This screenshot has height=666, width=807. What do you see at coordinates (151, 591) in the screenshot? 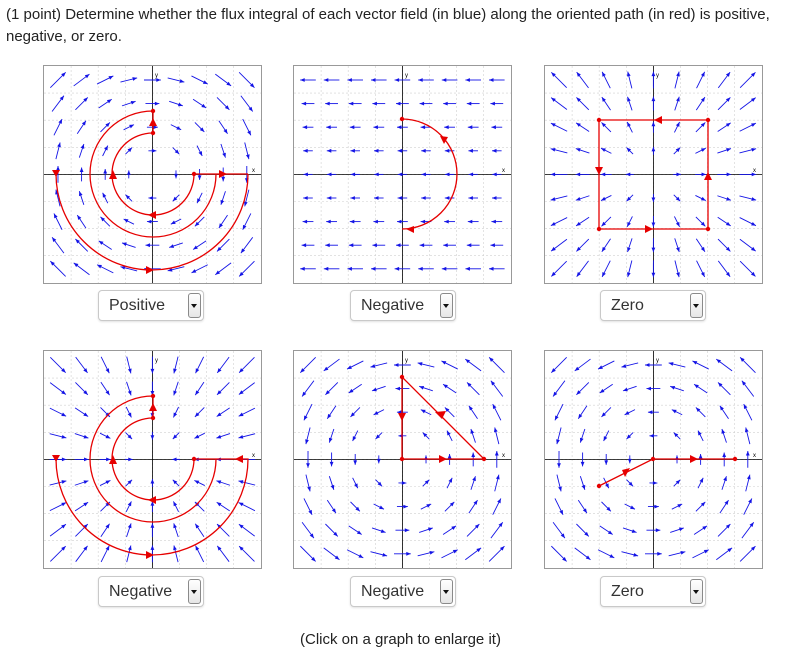
I see `answer-select-4: Negative` at bounding box center [151, 591].